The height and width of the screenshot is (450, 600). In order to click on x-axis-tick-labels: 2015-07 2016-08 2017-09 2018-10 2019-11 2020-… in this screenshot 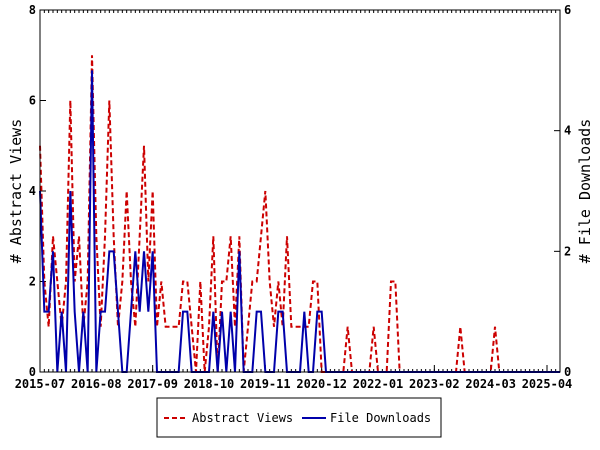, I will do `click(294, 384)`.